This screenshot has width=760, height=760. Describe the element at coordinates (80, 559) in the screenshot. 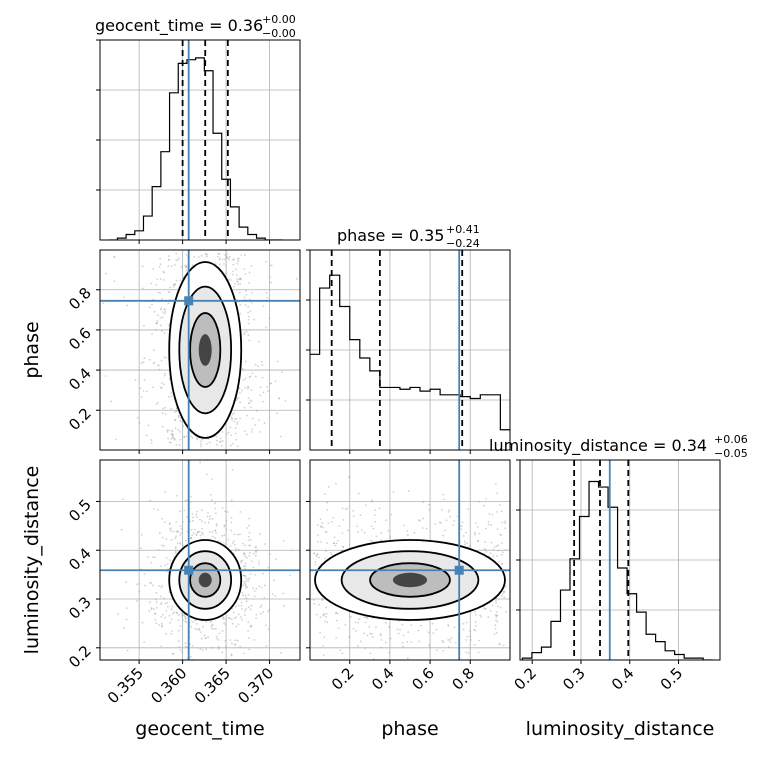

I see `y-tick-label-luminosity-distance: 0.4` at that location.